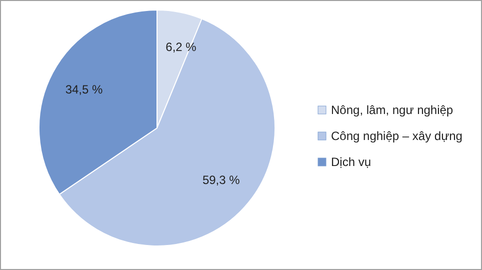 This screenshot has height=270, width=482. I want to click on legend-label: Công nghiệp – xây dựng, so click(396, 136).